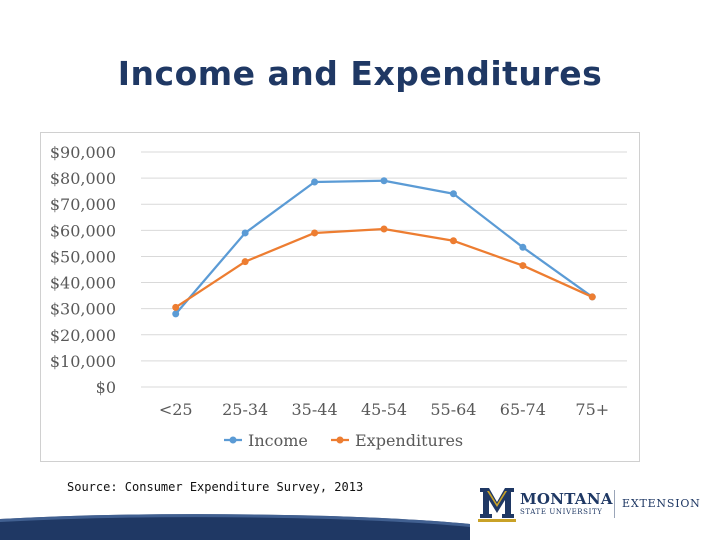 This screenshot has height=540, width=720. I want to click on legend-label: Expenditures, so click(409, 440).